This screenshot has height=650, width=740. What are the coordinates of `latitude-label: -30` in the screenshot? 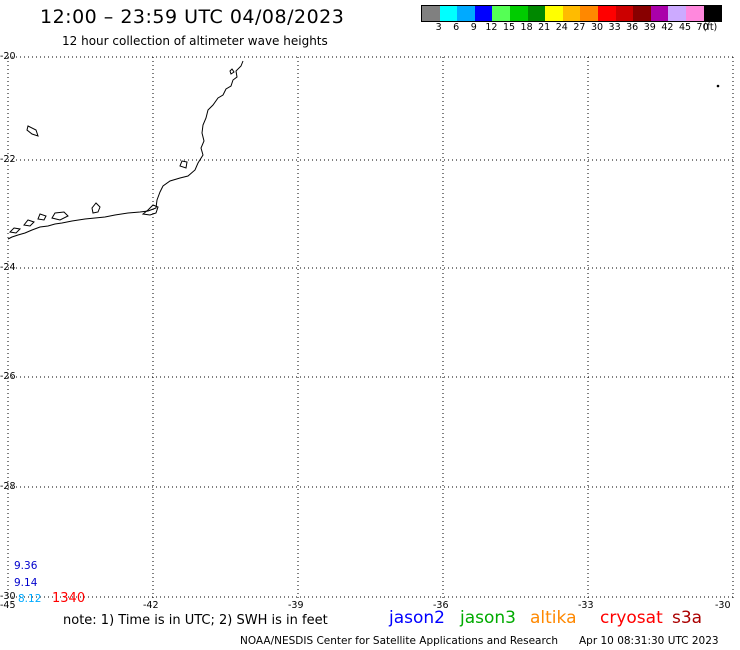 It's located at (8, 596).